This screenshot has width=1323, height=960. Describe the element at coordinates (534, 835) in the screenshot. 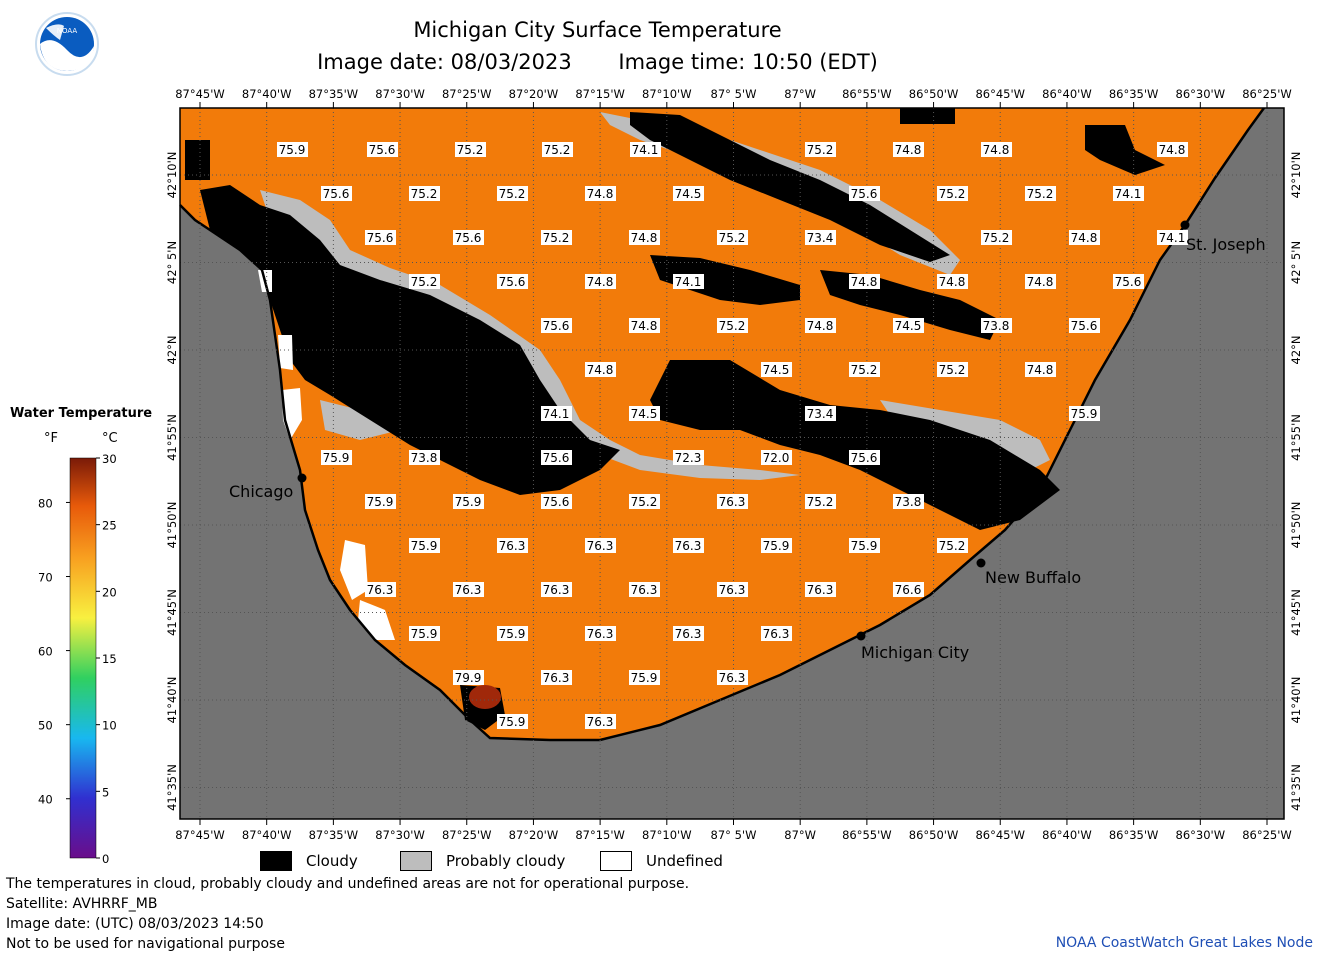

I see `lon-label: 87°20'W` at that location.